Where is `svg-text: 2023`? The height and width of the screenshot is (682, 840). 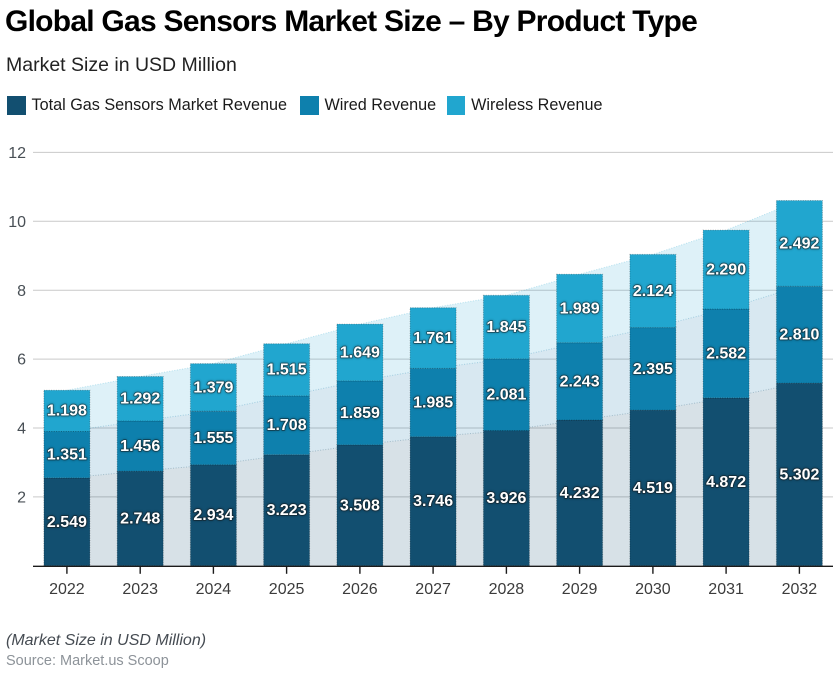 svg-text: 2023 is located at coordinates (140, 589).